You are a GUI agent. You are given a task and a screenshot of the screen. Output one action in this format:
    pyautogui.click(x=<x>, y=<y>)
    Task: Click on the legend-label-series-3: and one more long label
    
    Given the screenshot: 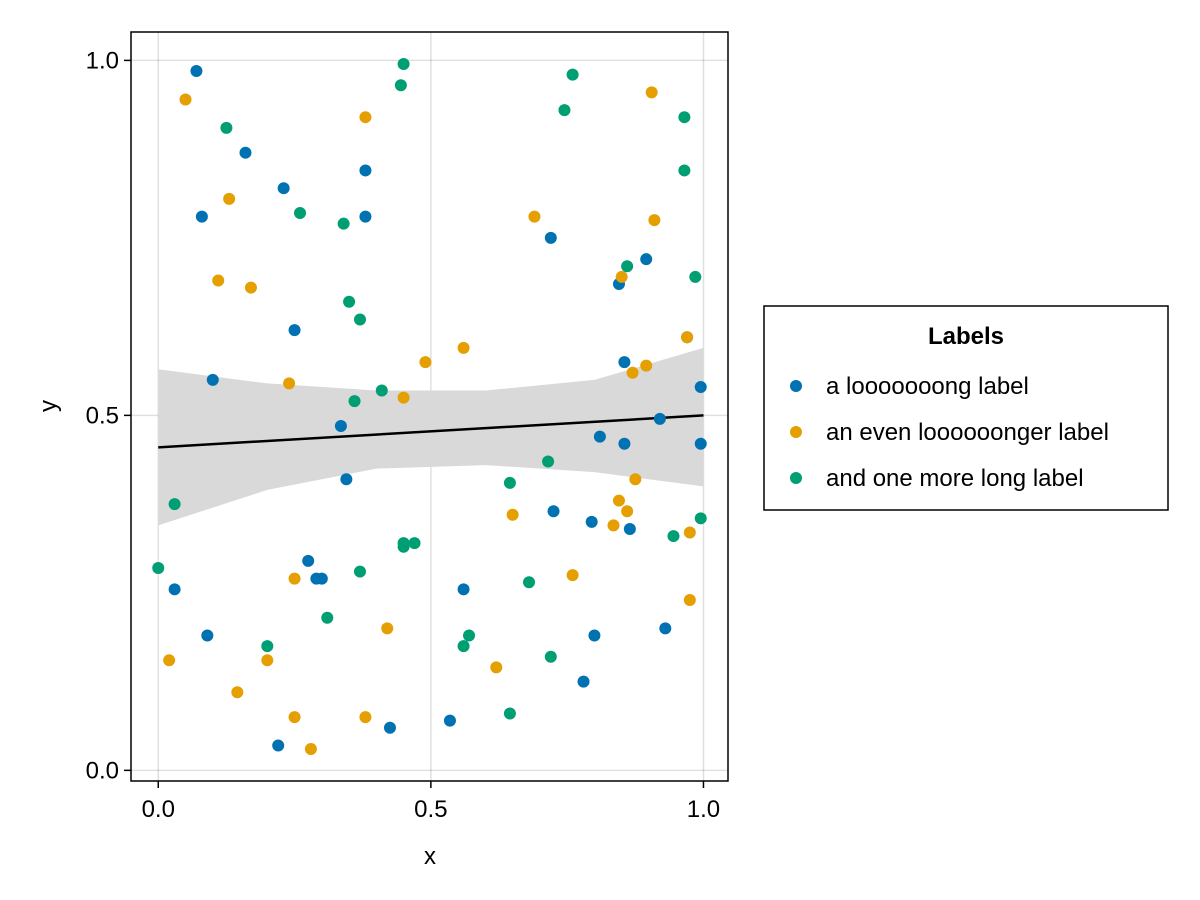 What is the action you would take?
    pyautogui.click(x=955, y=478)
    